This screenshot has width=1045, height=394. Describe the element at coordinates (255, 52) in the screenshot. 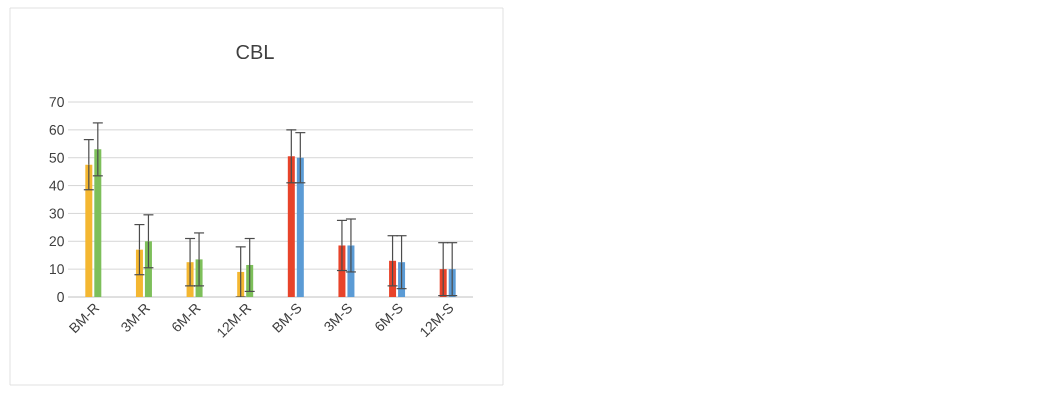

I see `chart-title: CBL` at that location.